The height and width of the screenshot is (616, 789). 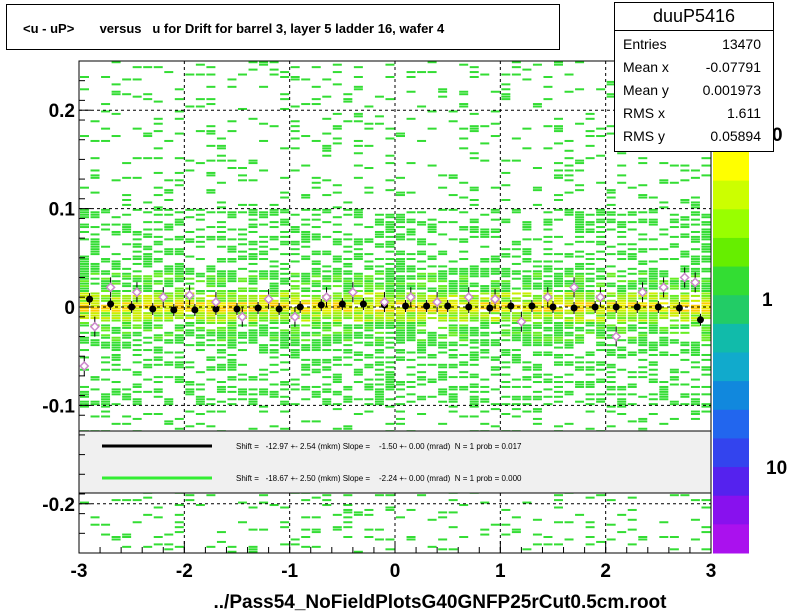 What do you see at coordinates (731, 424) in the screenshot?
I see `colorbar-segment` at bounding box center [731, 424].